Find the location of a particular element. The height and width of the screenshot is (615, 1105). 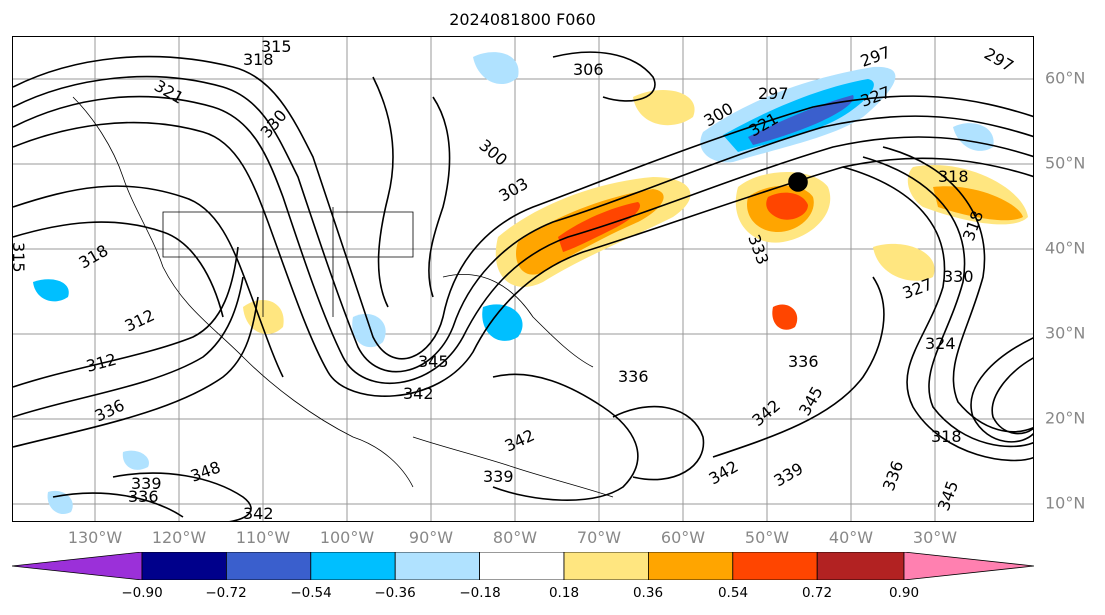

colorbar-tick-label: −0.18 is located at coordinates (480, 593).